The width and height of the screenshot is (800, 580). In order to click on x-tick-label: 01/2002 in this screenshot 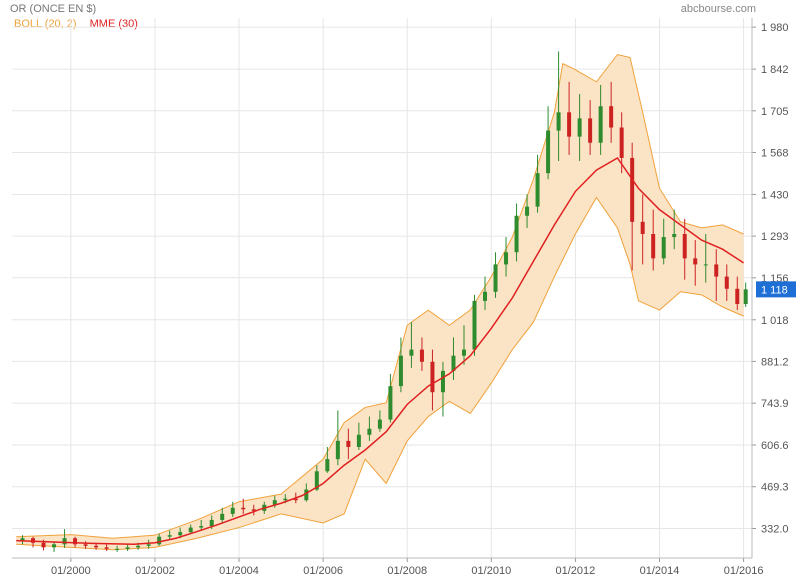, I will do `click(155, 571)`.